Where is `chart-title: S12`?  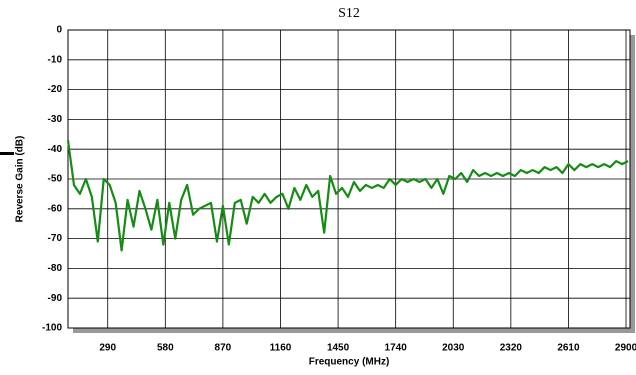 chart-title: S12 is located at coordinates (349, 13).